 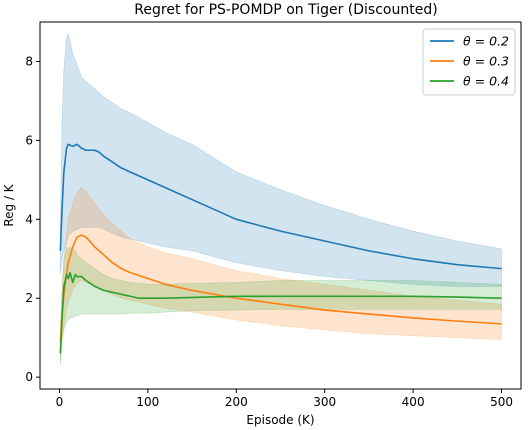 What do you see at coordinates (9, 204) in the screenshot?
I see `y-axis-label: Reg / K` at bounding box center [9, 204].